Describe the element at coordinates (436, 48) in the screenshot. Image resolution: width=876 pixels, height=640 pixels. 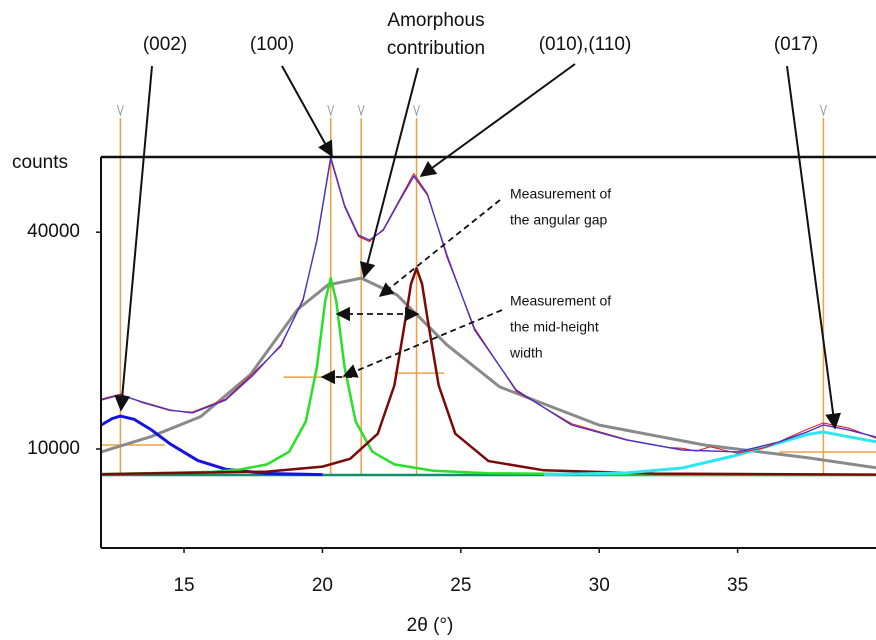
I see `amorphous-label: contribution` at that location.